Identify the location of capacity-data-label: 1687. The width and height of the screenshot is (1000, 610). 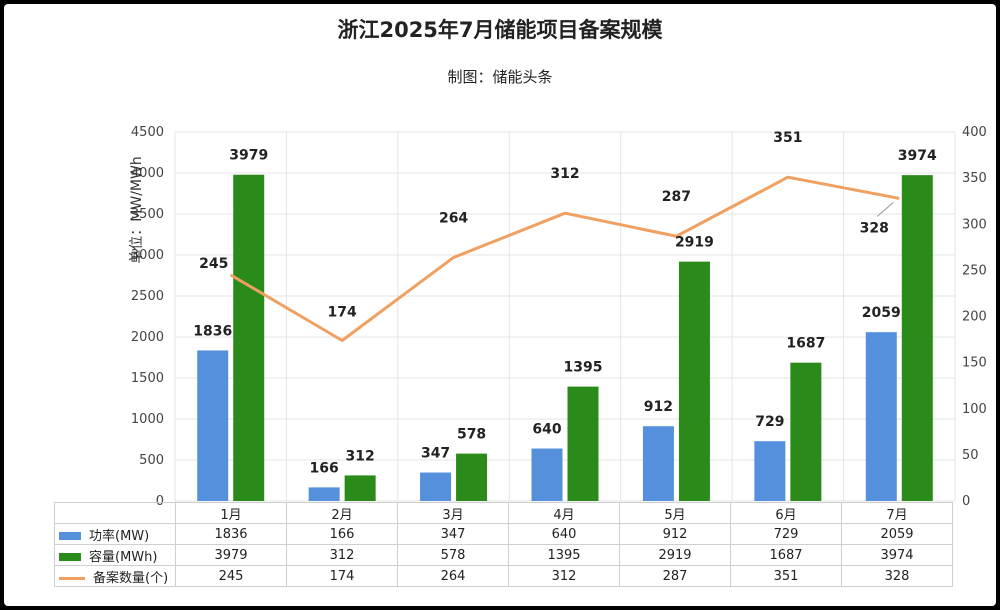
(805, 344).